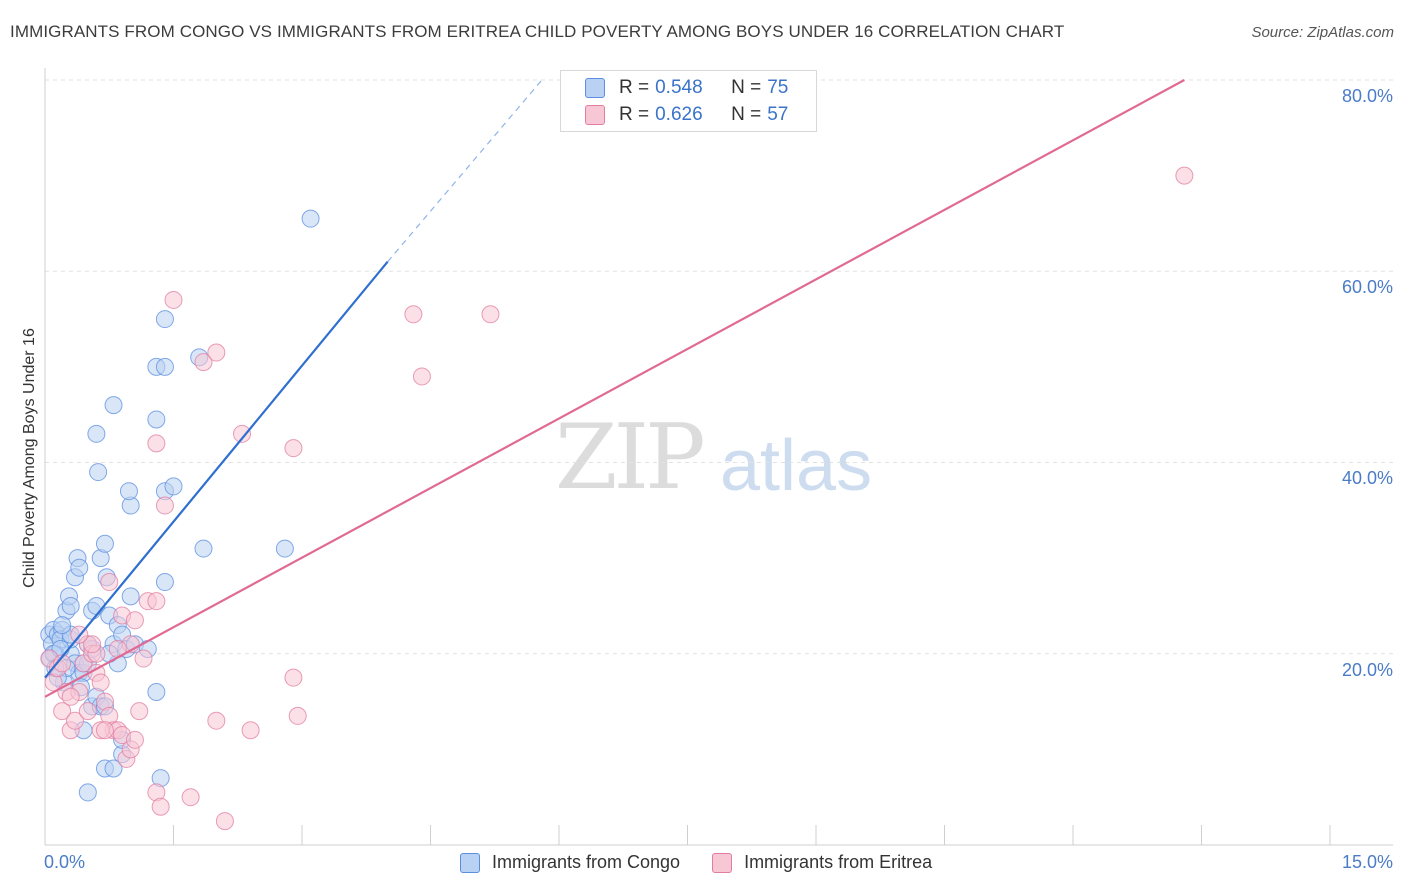 The width and height of the screenshot is (1406, 892). Describe the element at coordinates (796, 466) in the screenshot. I see `watermark-atlas: atlas` at that location.